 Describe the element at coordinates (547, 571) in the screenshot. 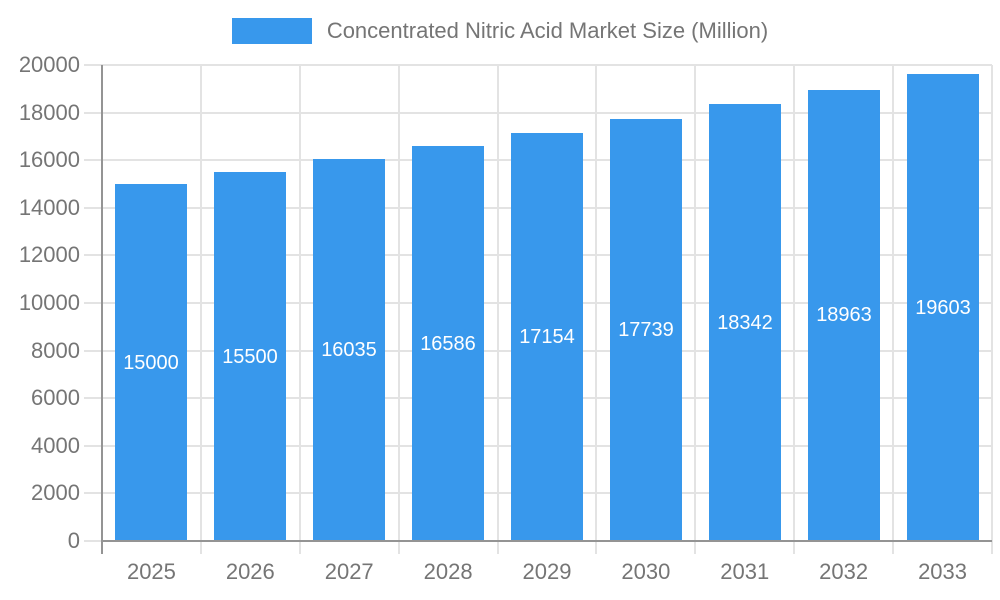

I see `x-axis-tick-label: 2029` at that location.